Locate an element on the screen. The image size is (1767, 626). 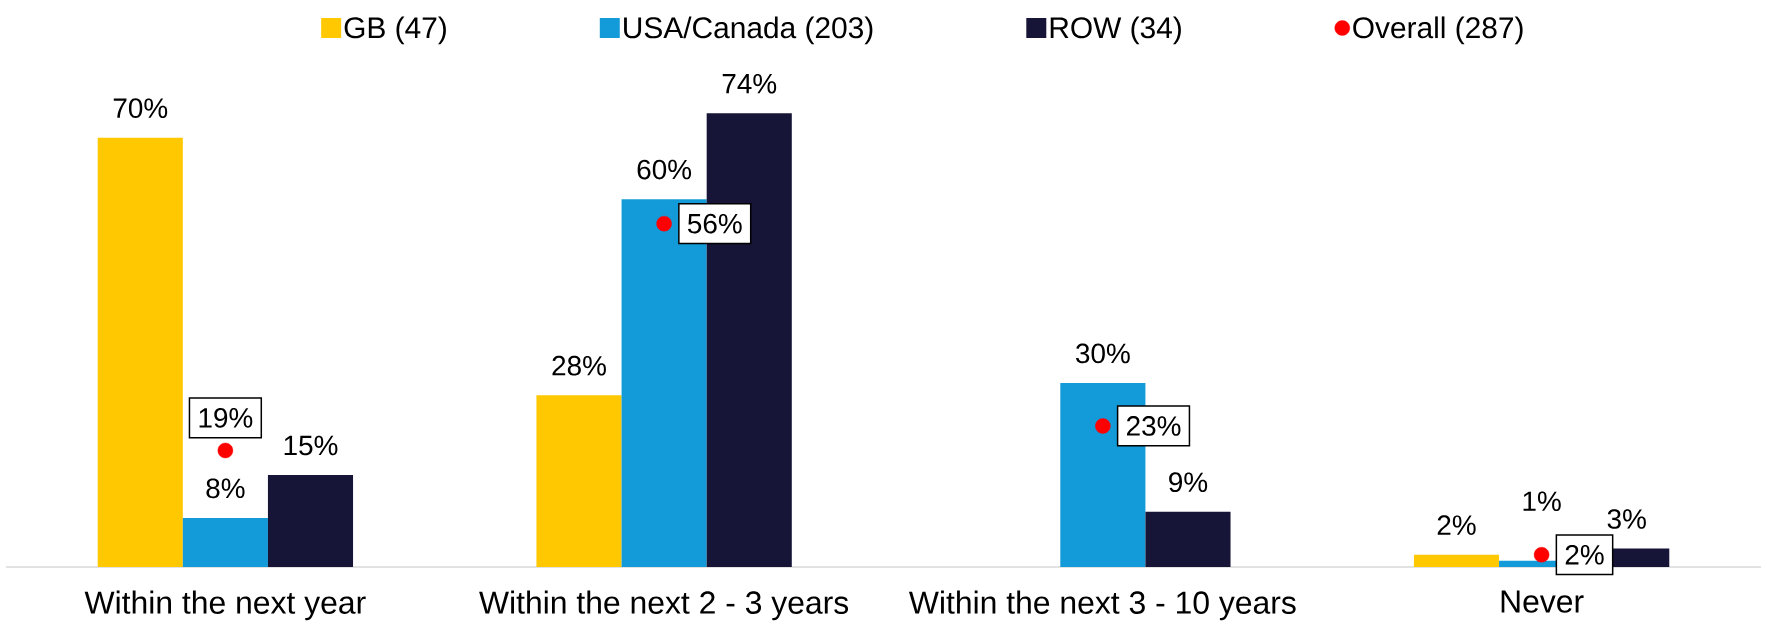
x-tick-label: Within the next 3 - 10 years is located at coordinates (1102, 605).